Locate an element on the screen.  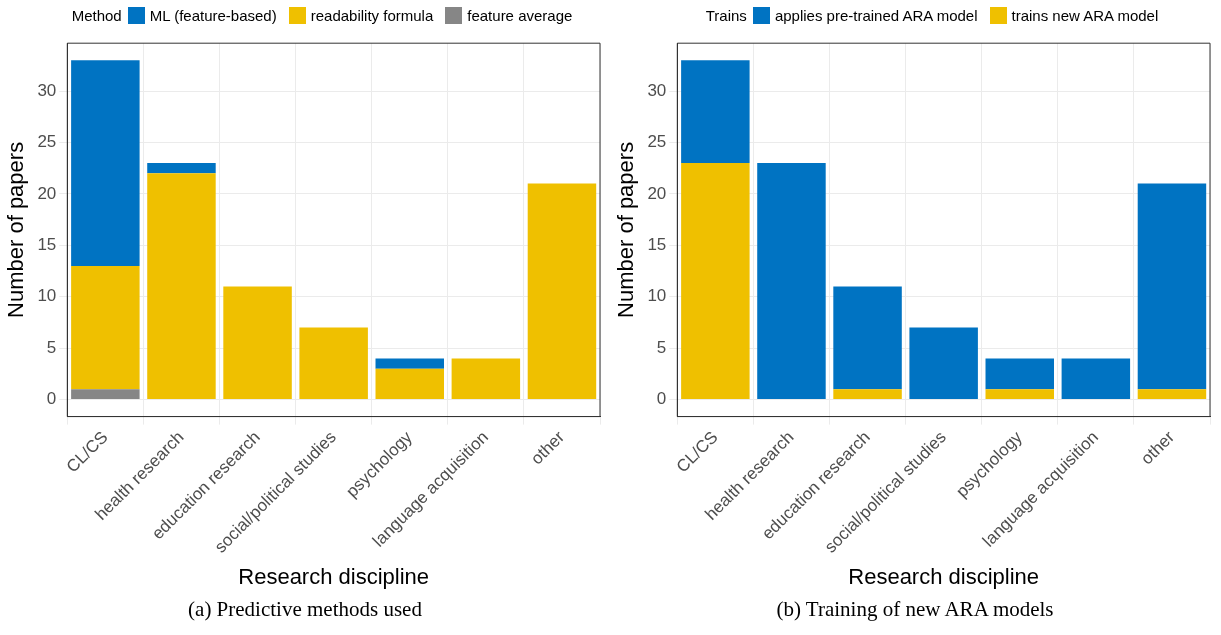
legend-title: Trains is located at coordinates (726, 15).